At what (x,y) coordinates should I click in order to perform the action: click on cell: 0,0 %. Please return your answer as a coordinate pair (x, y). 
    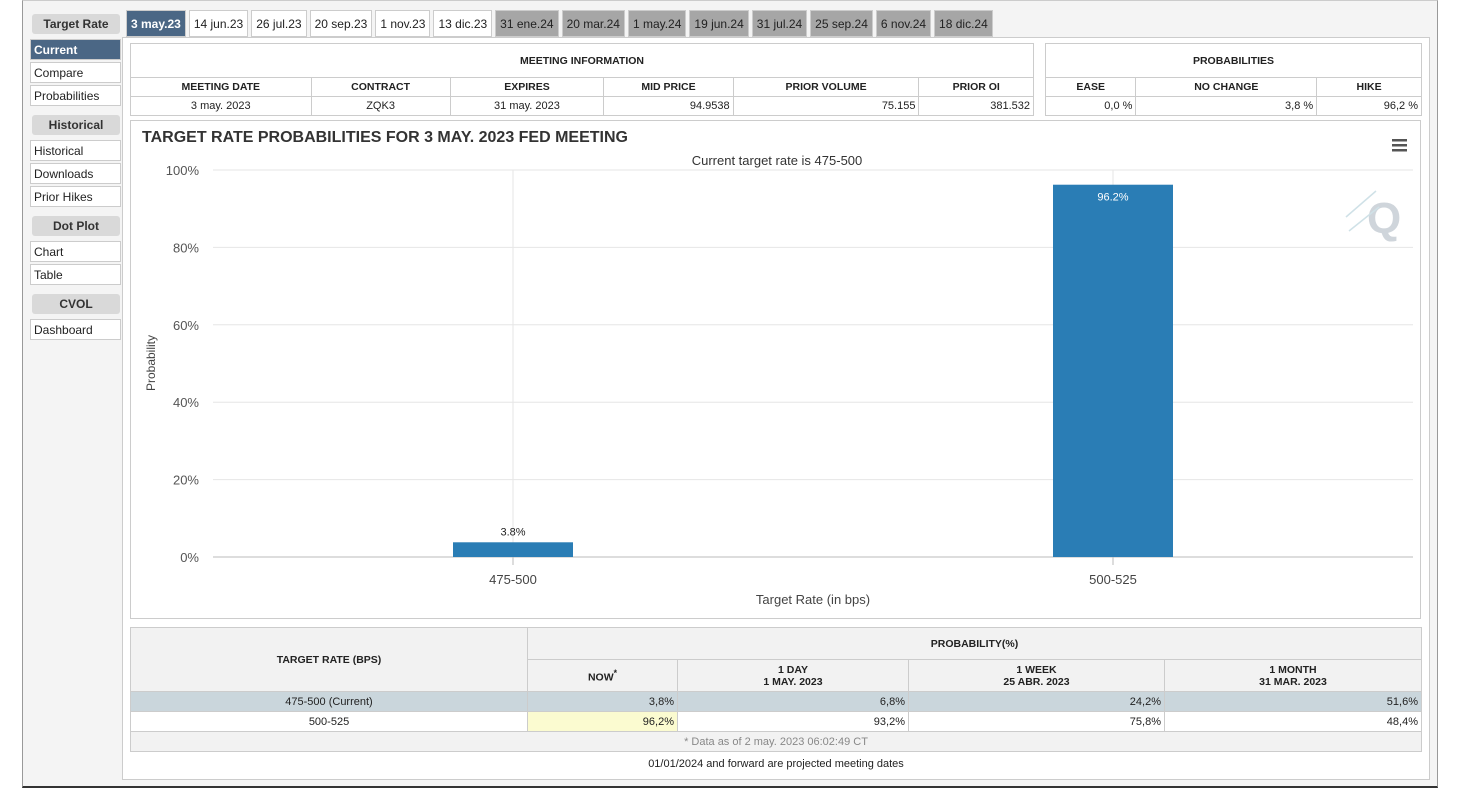
    Looking at the image, I should click on (1090, 106).